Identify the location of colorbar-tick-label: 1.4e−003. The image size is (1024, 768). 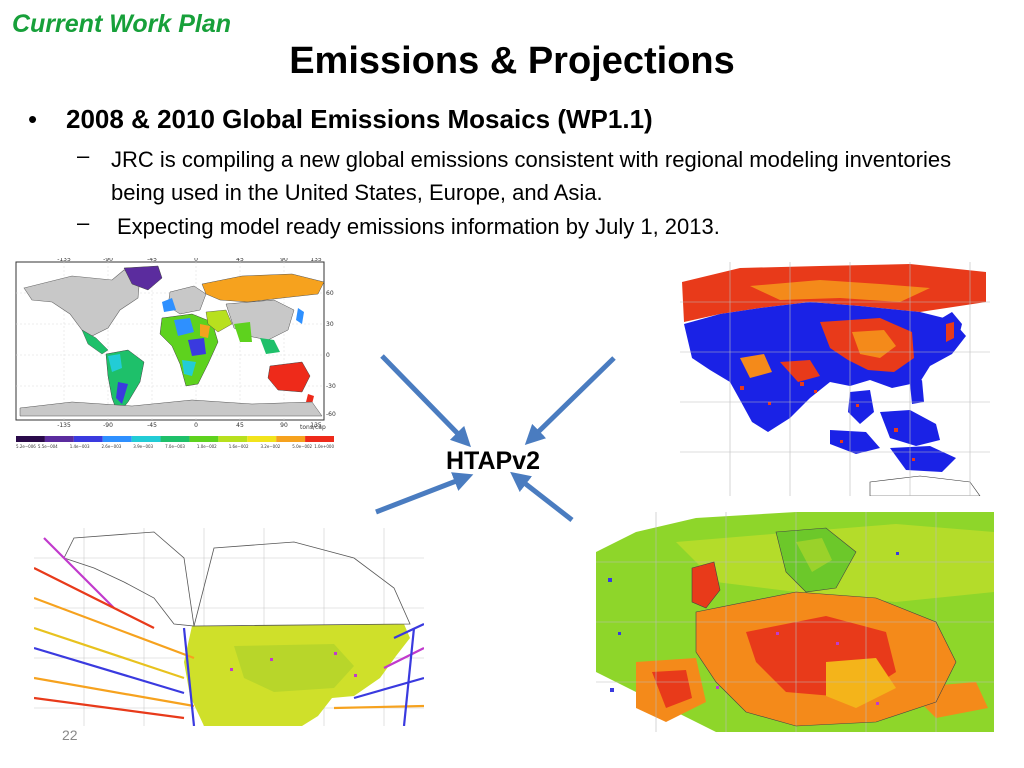
(80, 446).